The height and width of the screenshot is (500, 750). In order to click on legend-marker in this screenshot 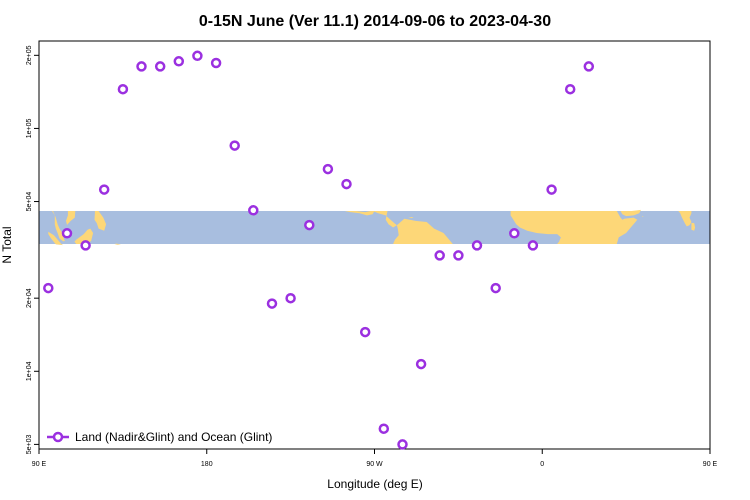, I will do `click(58, 437)`.